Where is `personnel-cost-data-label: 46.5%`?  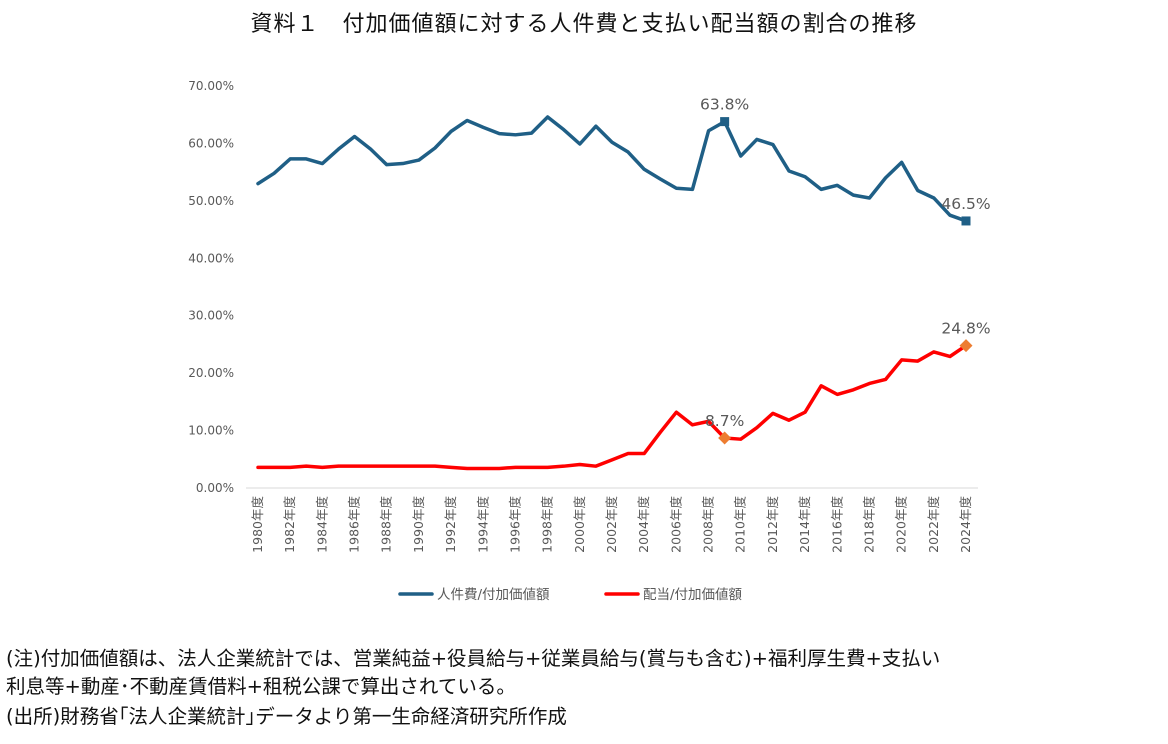 personnel-cost-data-label: 46.5% is located at coordinates (965, 204).